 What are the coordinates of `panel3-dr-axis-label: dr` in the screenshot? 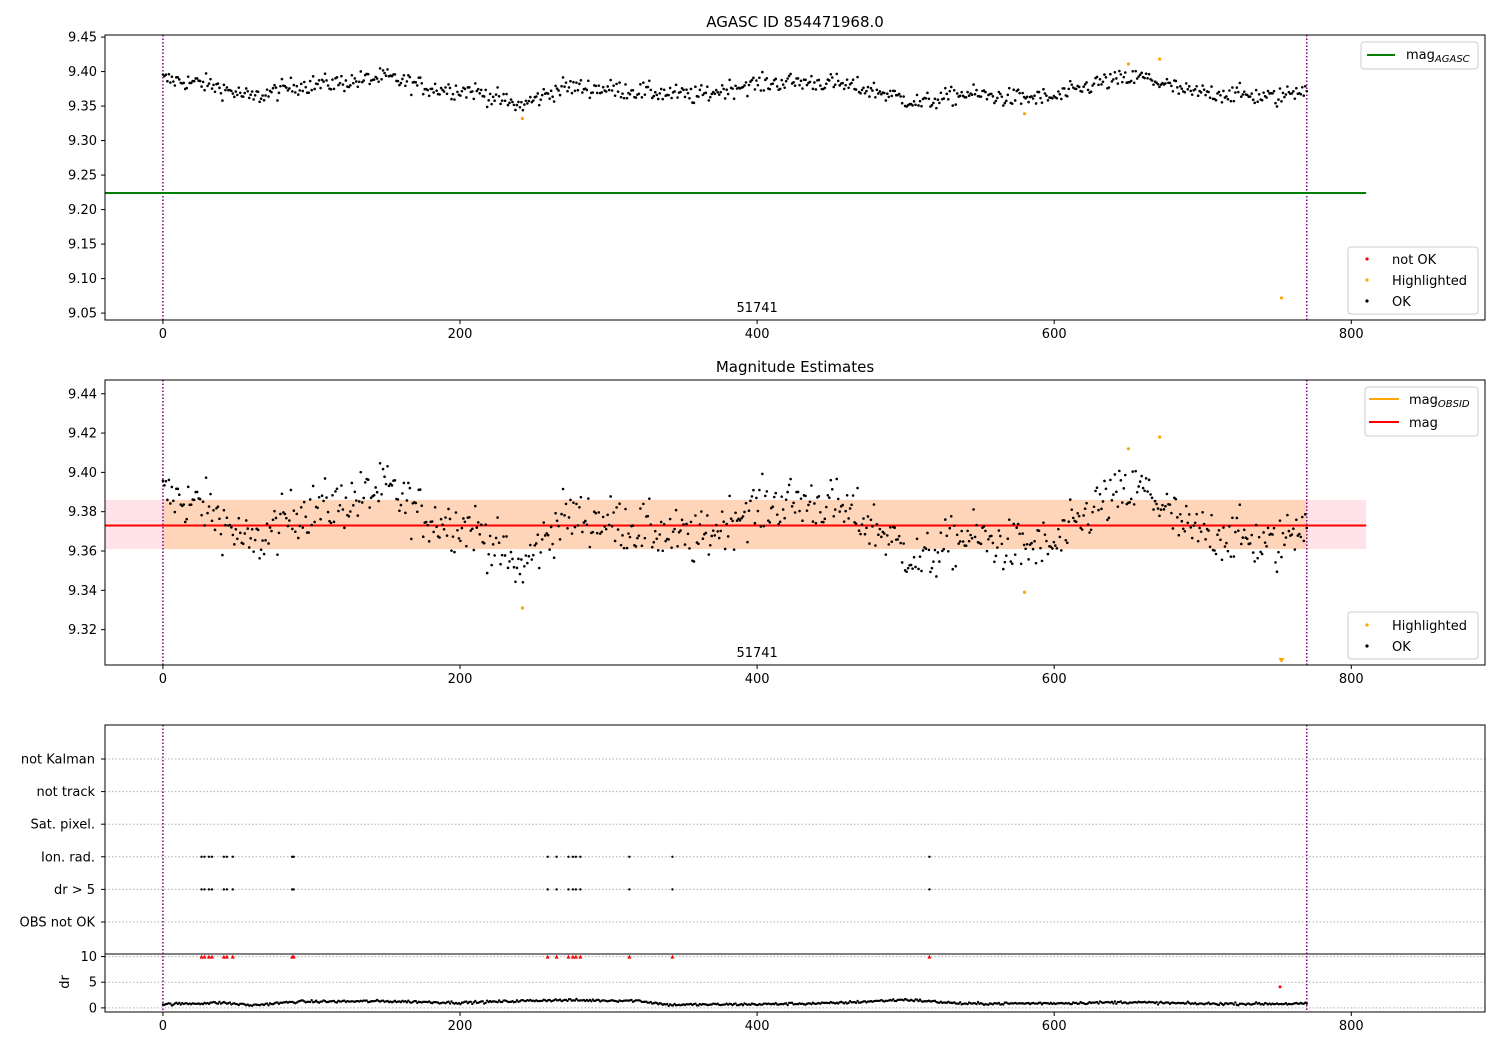 It's located at (65, 982).